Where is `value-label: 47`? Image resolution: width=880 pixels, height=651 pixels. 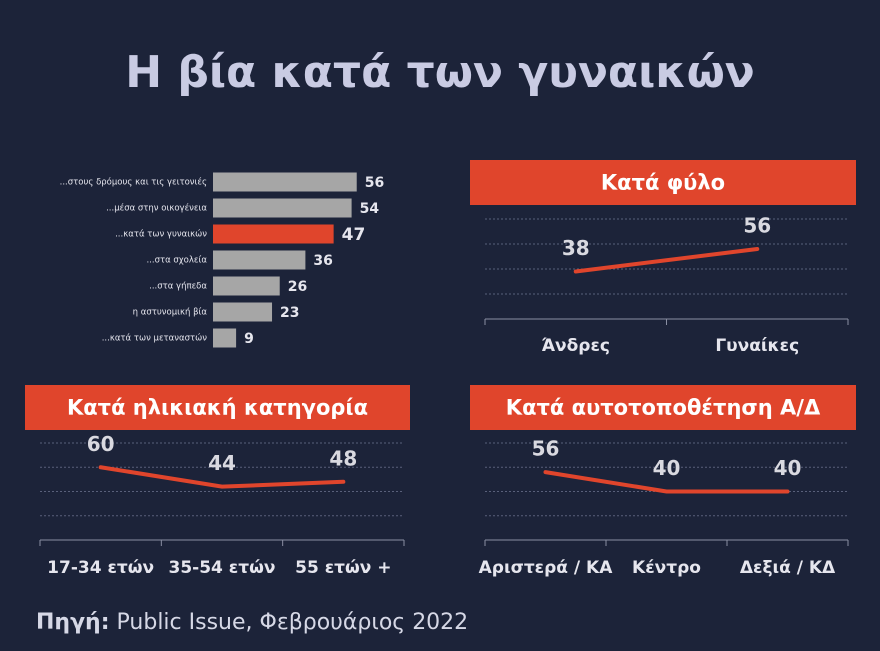 value-label: 47 is located at coordinates (354, 235).